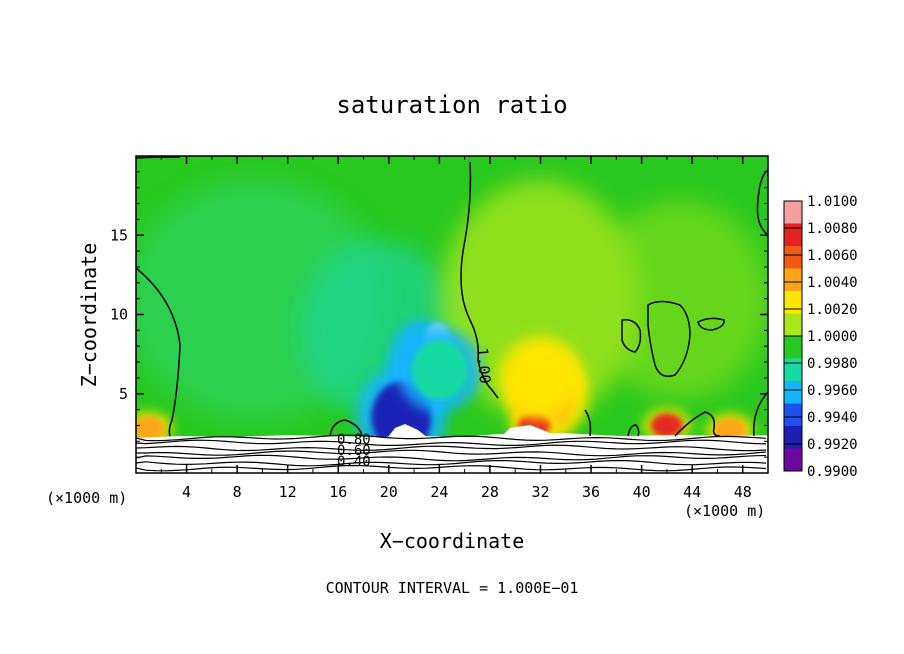  Describe the element at coordinates (832, 283) in the screenshot. I see `colorbar-label: 1.0040` at that location.